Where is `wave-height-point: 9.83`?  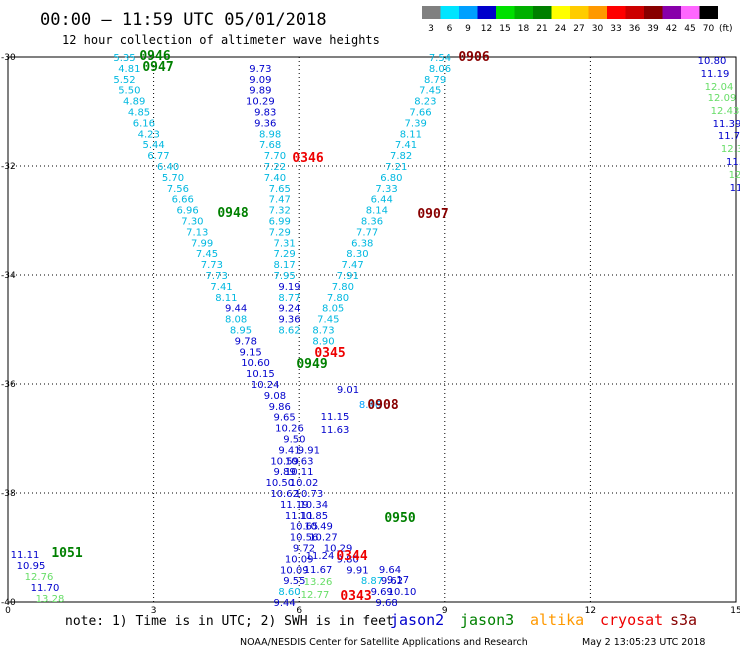 wave-height-point: 9.83 is located at coordinates (265, 113).